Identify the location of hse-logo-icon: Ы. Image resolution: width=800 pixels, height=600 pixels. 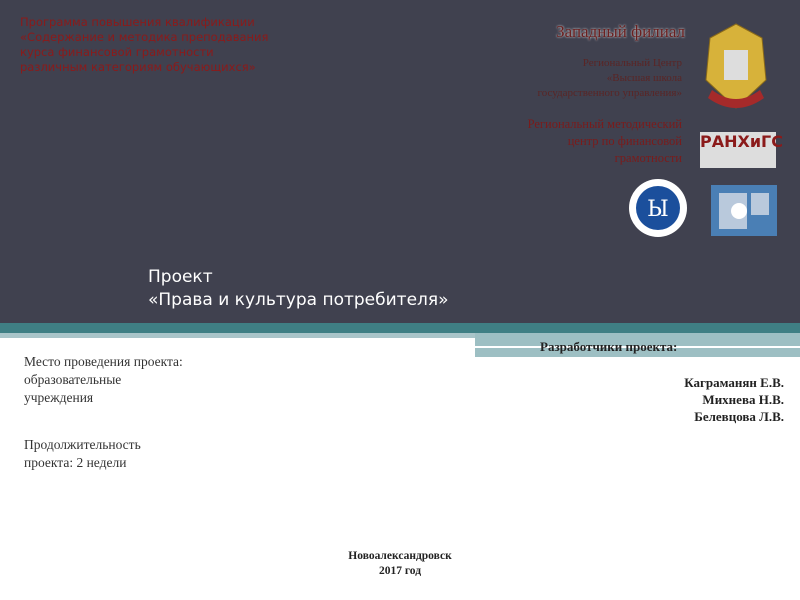
(658, 208).